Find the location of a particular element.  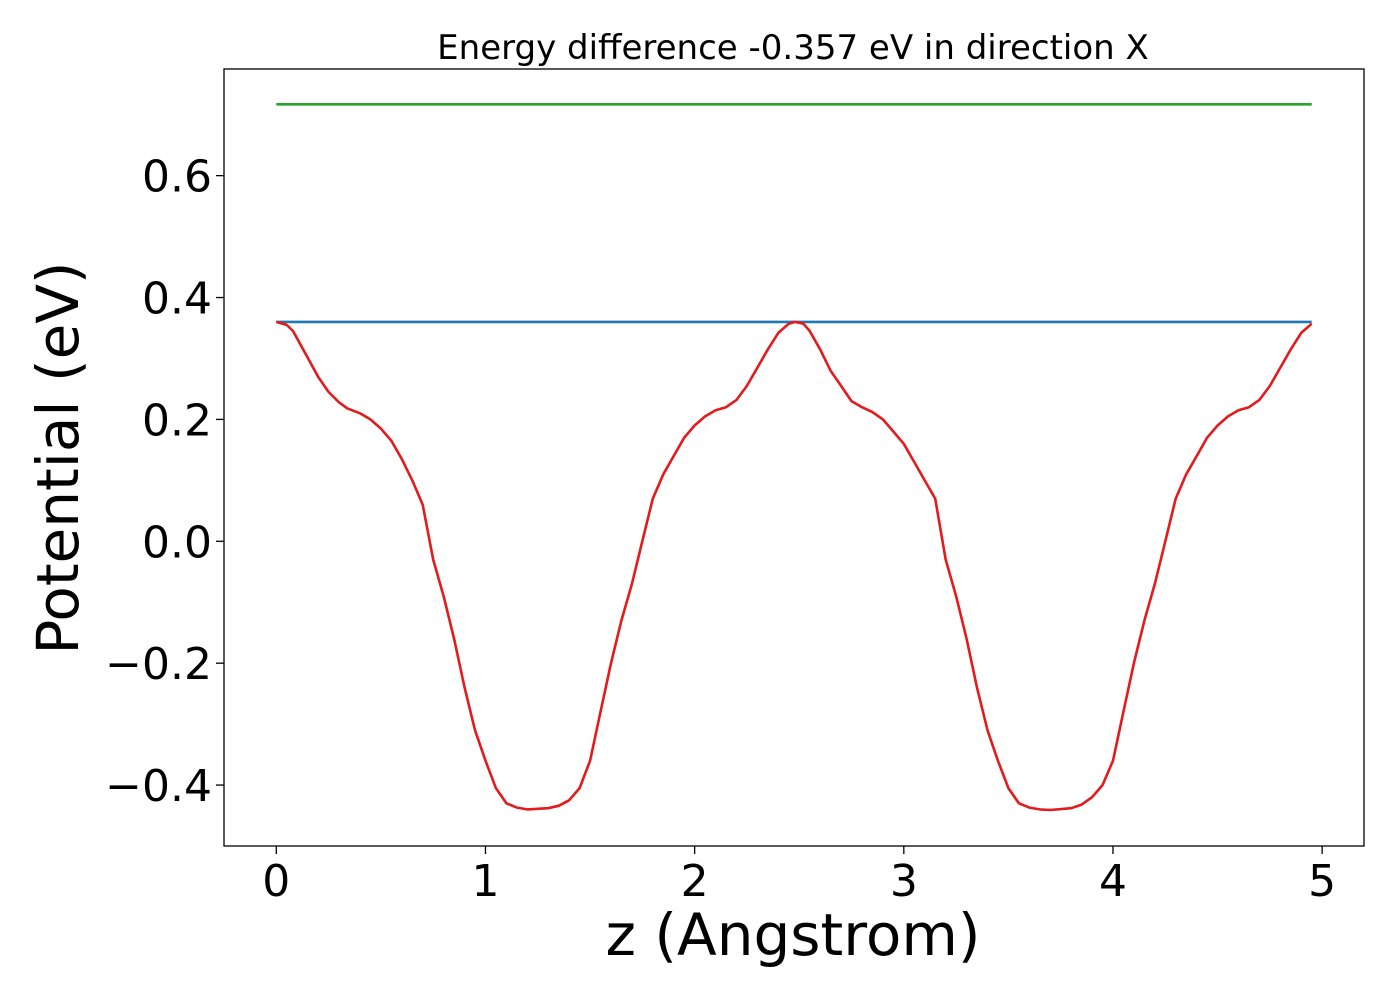

x-tick-label: 4 is located at coordinates (1113, 881).